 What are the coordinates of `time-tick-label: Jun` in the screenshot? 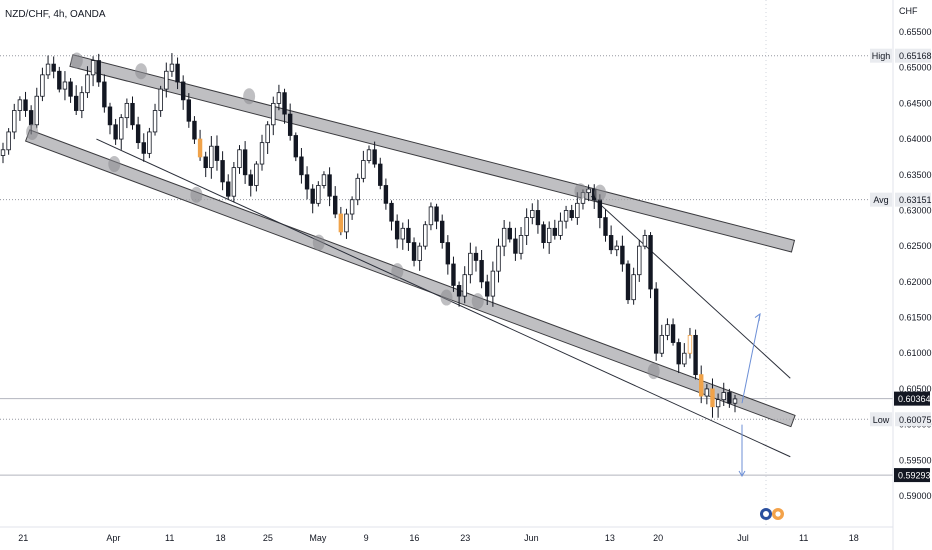 It's located at (531, 538).